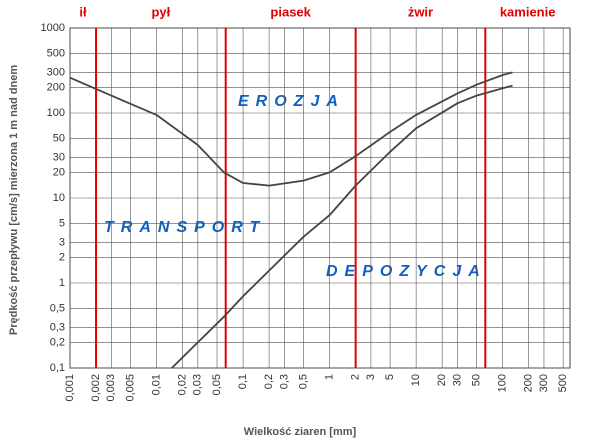 The width and height of the screenshot is (590, 444). I want to click on x-tick-label: 30, so click(457, 380).